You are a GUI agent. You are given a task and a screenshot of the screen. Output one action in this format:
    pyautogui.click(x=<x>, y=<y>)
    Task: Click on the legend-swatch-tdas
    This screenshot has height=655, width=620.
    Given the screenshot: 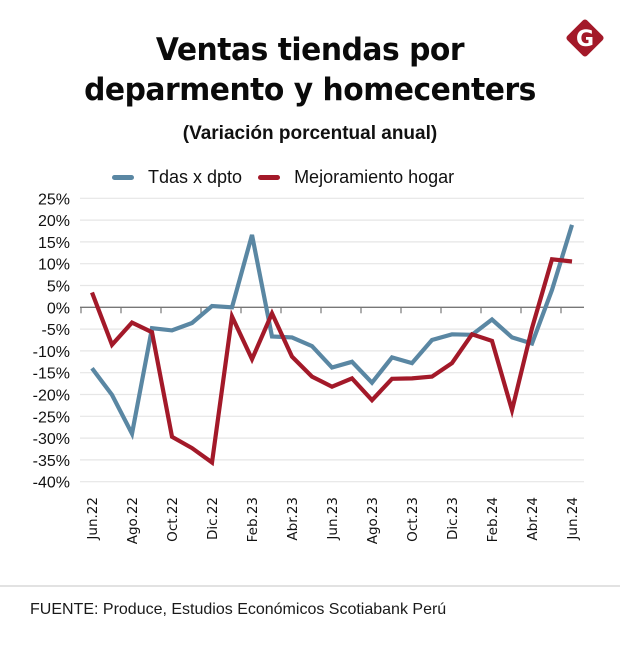 What is the action you would take?
    pyautogui.click(x=123, y=177)
    